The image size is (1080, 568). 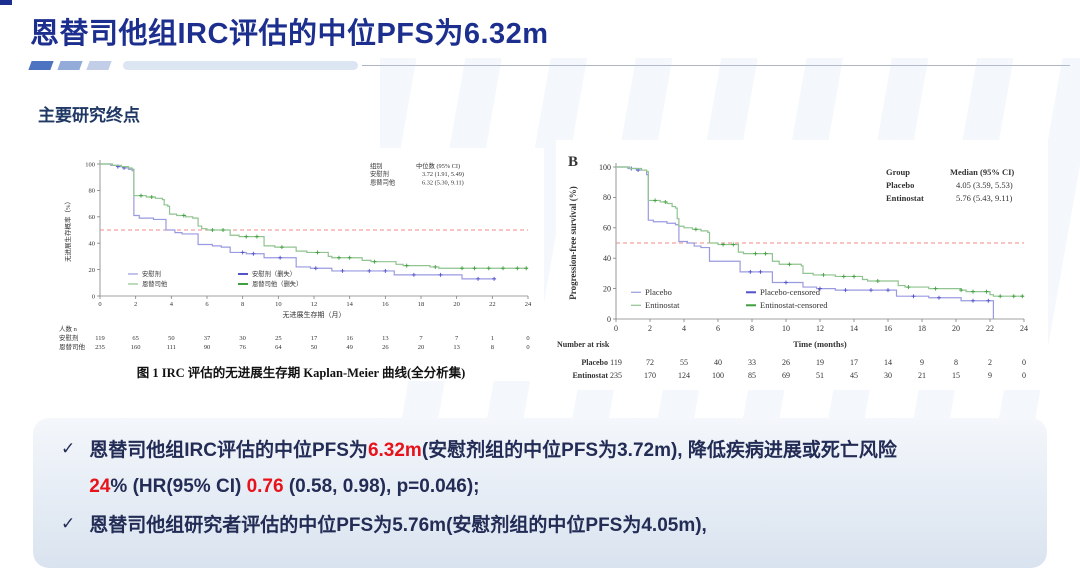 I want to click on at-risk-value: 111, so click(x=171, y=347).